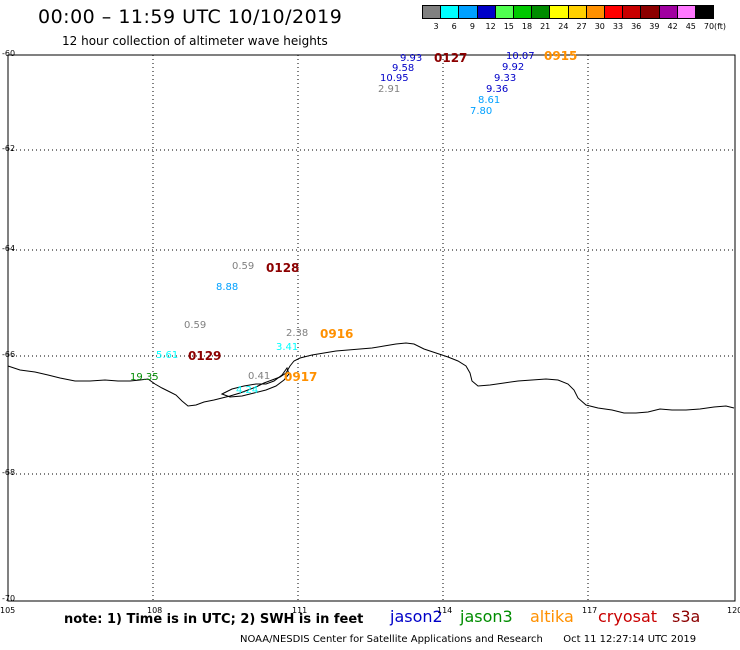 The width and height of the screenshot is (740, 650). What do you see at coordinates (618, 26) in the screenshot?
I see `scale-label: 33` at bounding box center [618, 26].